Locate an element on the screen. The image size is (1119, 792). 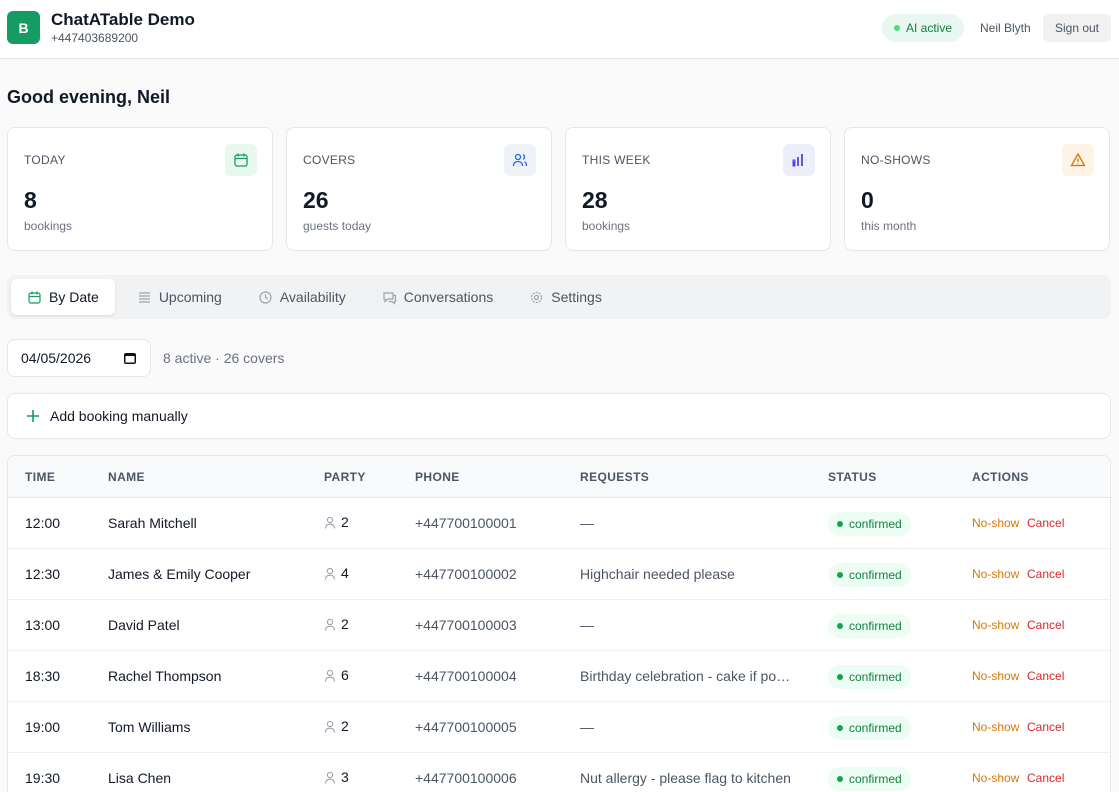
stat-sub: this month is located at coordinates (889, 226).